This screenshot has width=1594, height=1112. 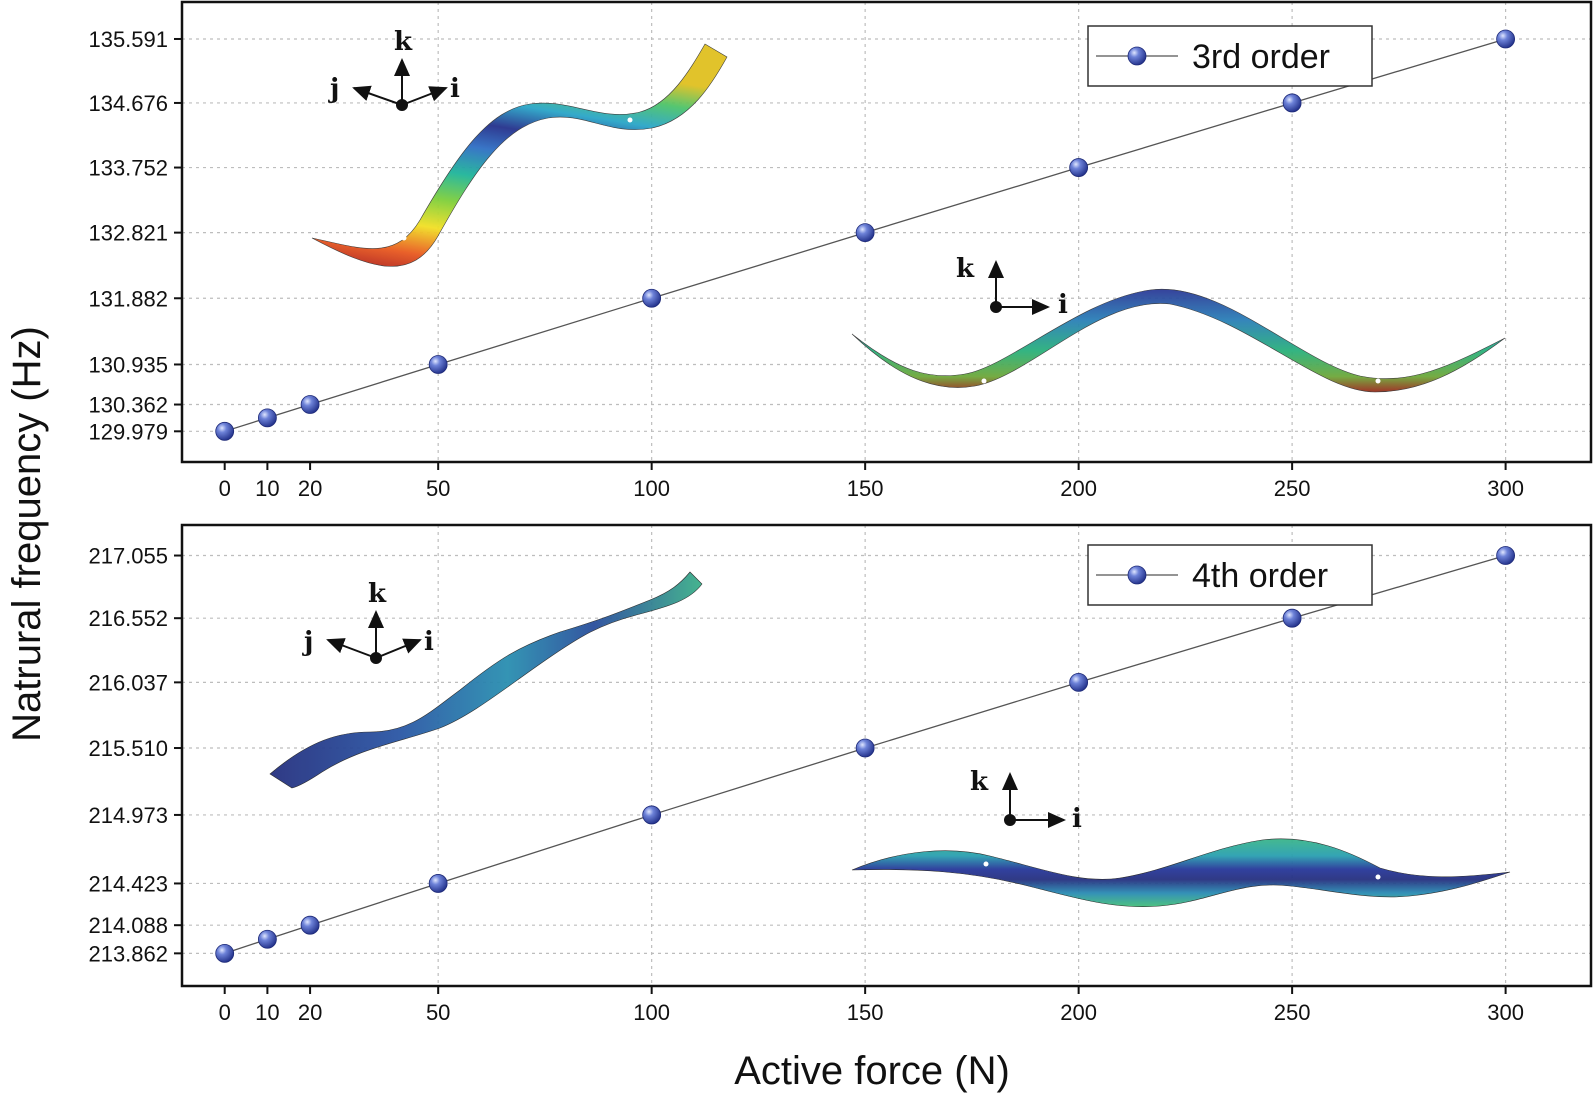 What do you see at coordinates (394, 69) in the screenshot?
I see `coordinate-triad-3d-top: k i j` at bounding box center [394, 69].